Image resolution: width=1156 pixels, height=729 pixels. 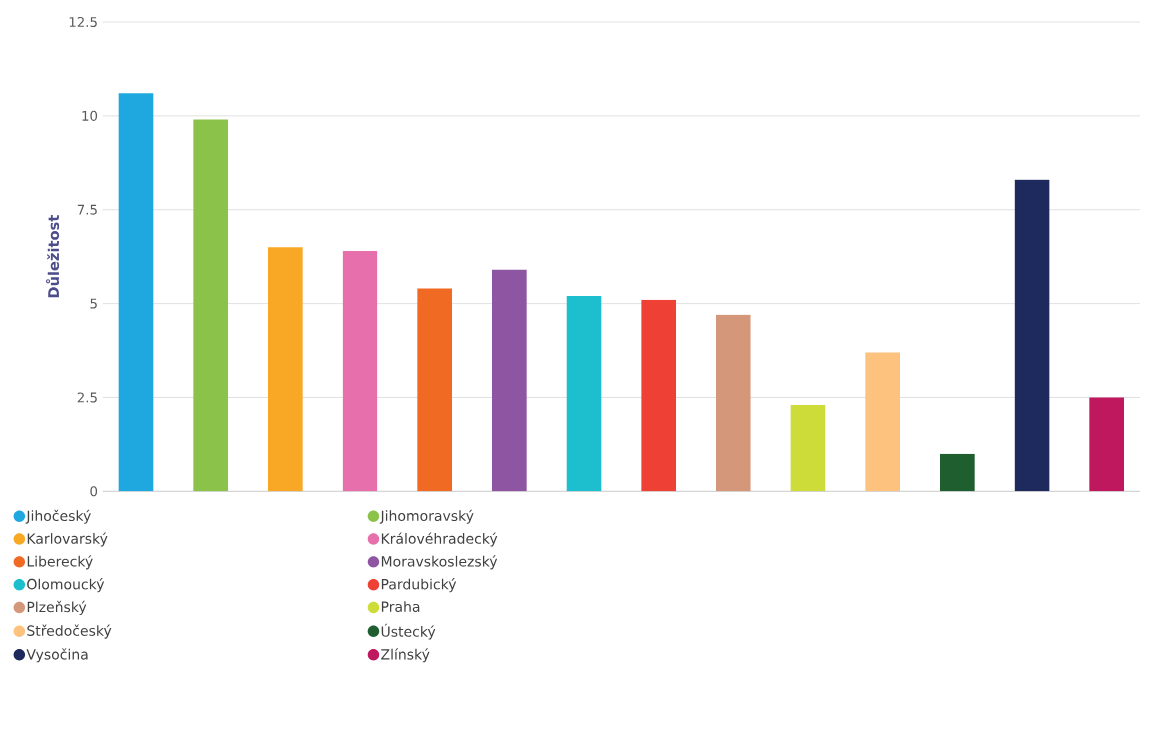 What do you see at coordinates (60, 562) in the screenshot?
I see `legend-label: Liberecký` at bounding box center [60, 562].